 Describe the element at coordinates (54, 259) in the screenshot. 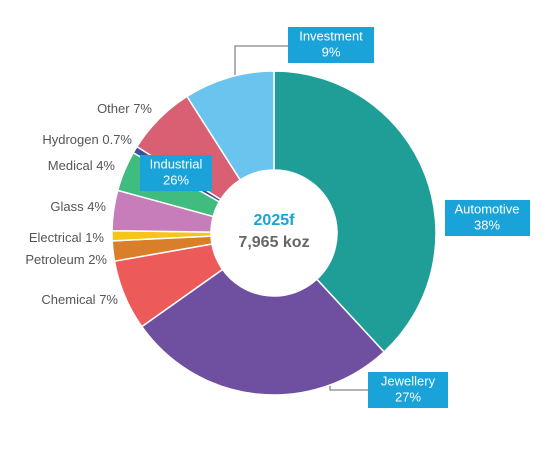

I see `category-name: Petroleum` at that location.